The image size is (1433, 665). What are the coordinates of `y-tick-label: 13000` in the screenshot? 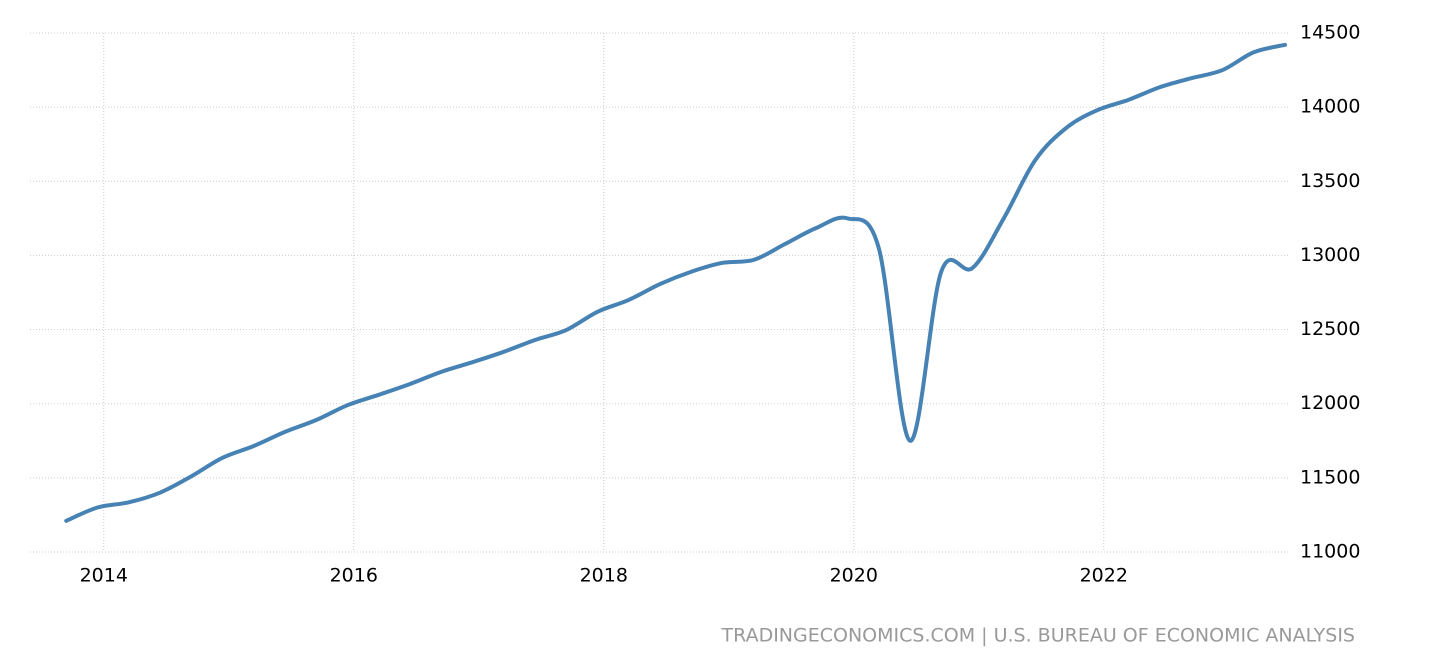 It's located at (1330, 255).